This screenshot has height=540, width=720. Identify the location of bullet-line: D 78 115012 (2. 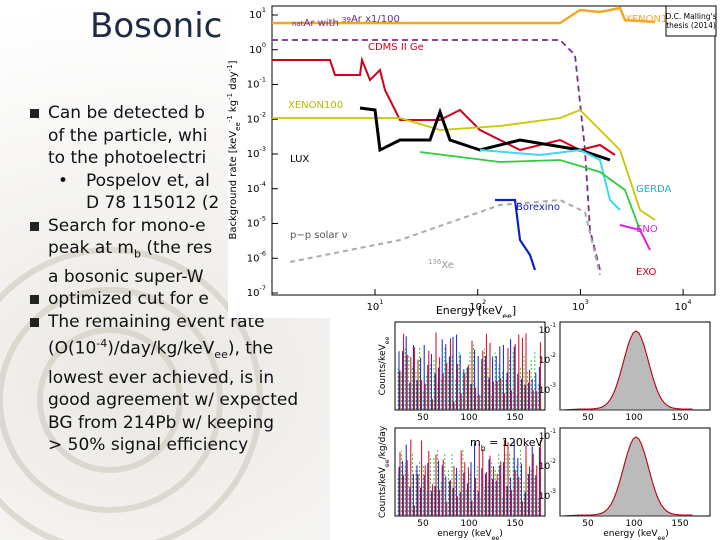
(192, 203).